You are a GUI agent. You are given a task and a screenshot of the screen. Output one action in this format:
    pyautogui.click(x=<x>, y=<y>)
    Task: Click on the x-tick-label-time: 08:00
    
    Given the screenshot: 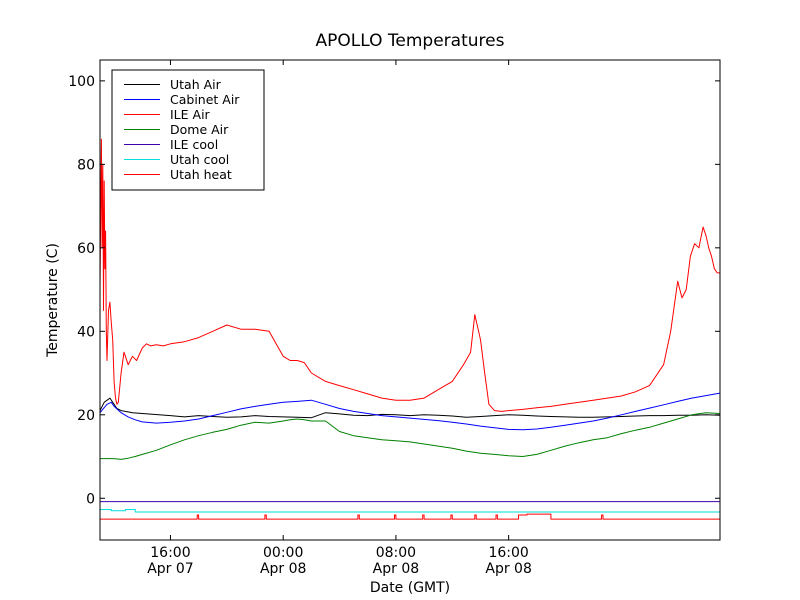 What is the action you would take?
    pyautogui.click(x=396, y=553)
    